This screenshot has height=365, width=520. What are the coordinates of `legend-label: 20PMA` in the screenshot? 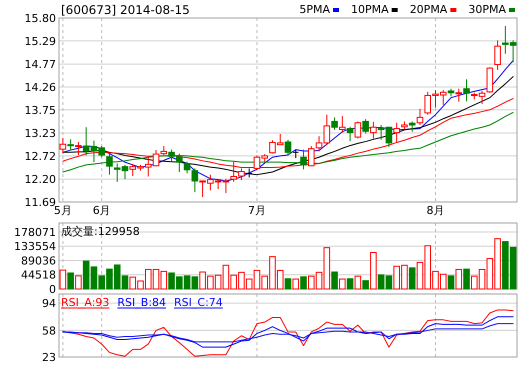 It's located at (429, 9).